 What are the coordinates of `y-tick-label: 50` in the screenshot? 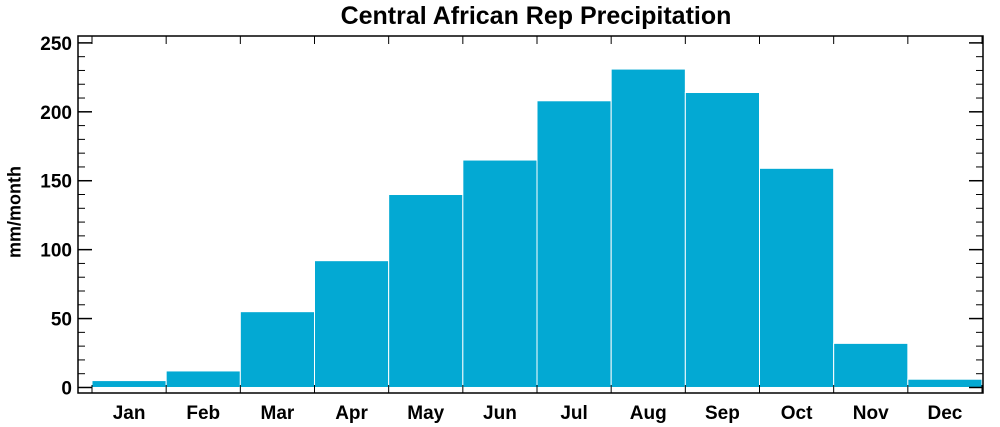 It's located at (61, 320).